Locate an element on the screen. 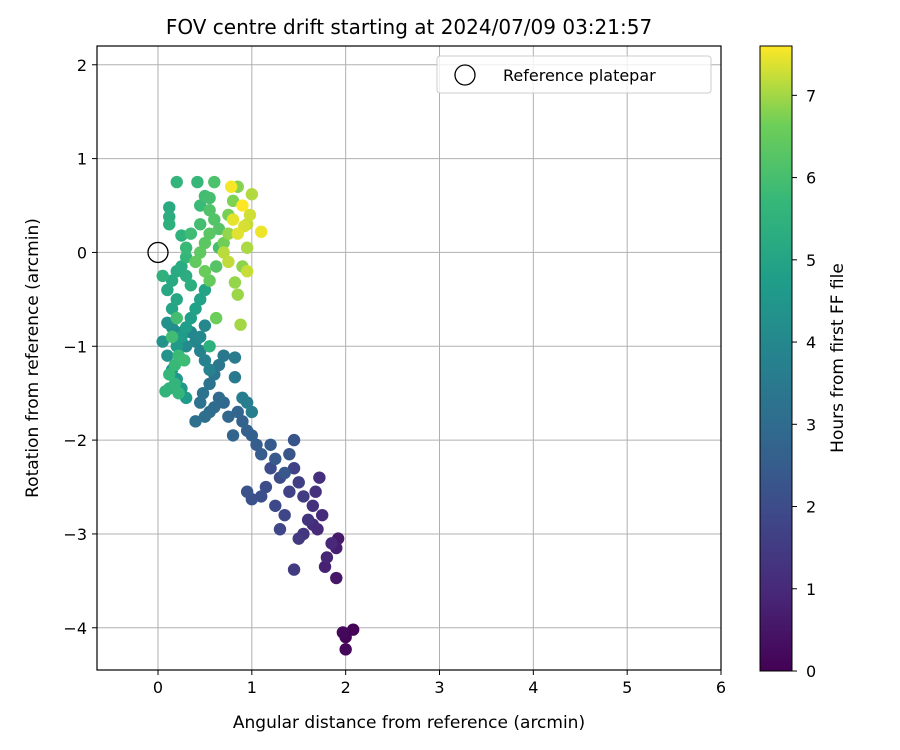 This screenshot has height=750, width=900. y-tick-label: 0 is located at coordinates (82, 252).